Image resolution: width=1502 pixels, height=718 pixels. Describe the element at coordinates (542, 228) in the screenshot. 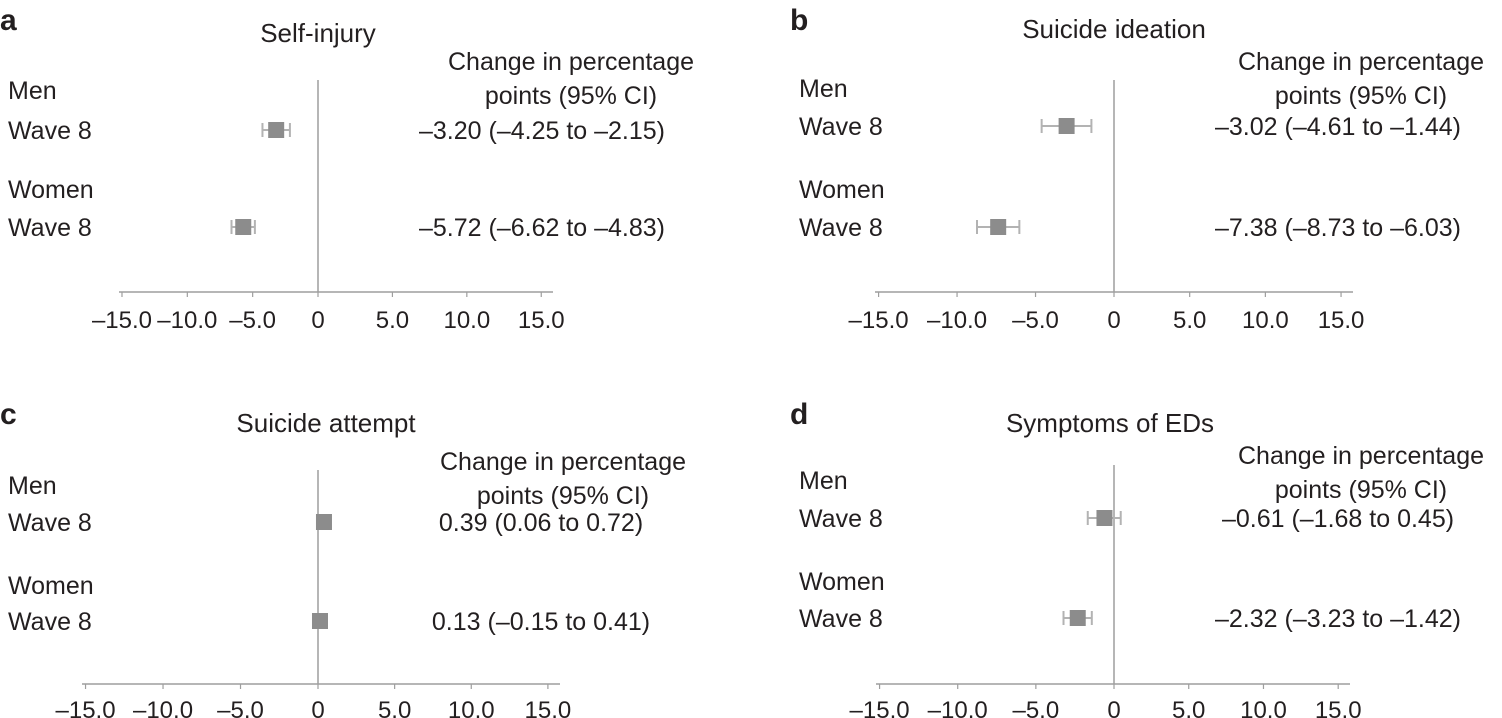

I see `ci-value-label: –5.72 (–6.62 to –4.83)` at that location.